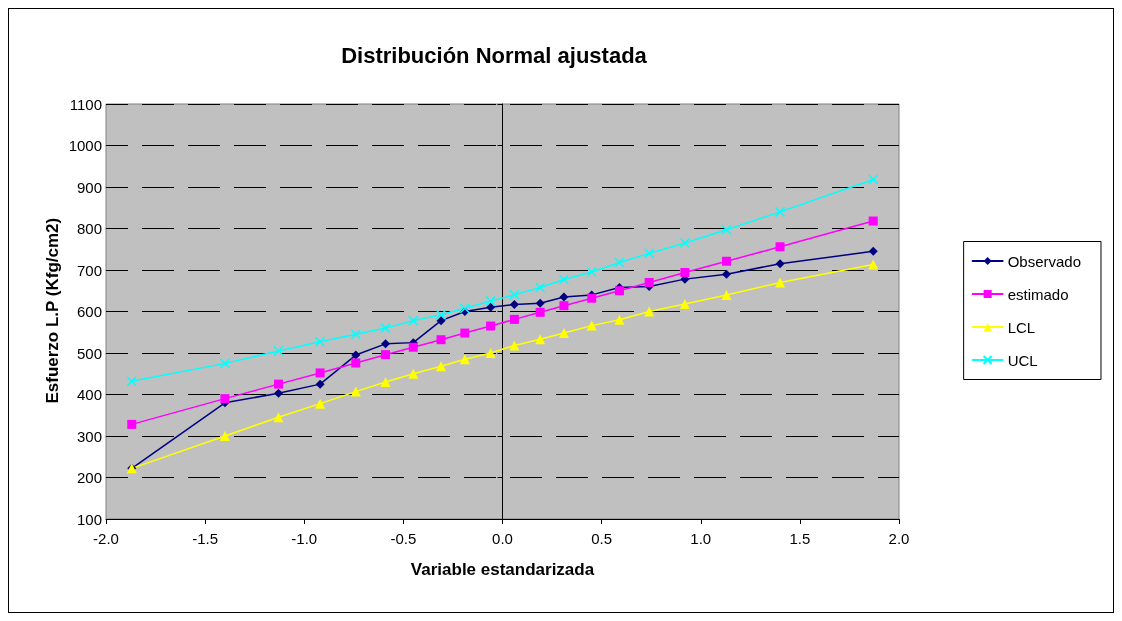 The width and height of the screenshot is (1122, 621). Describe the element at coordinates (602, 538) in the screenshot. I see `x-tick-label: 0.5` at that location.